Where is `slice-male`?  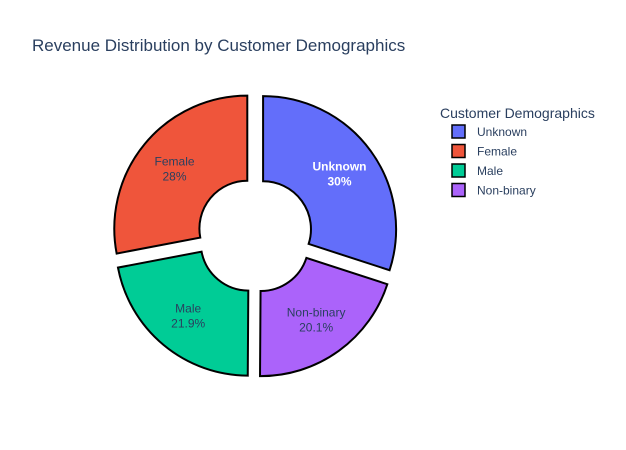
slice-male is located at coordinates (183, 313).